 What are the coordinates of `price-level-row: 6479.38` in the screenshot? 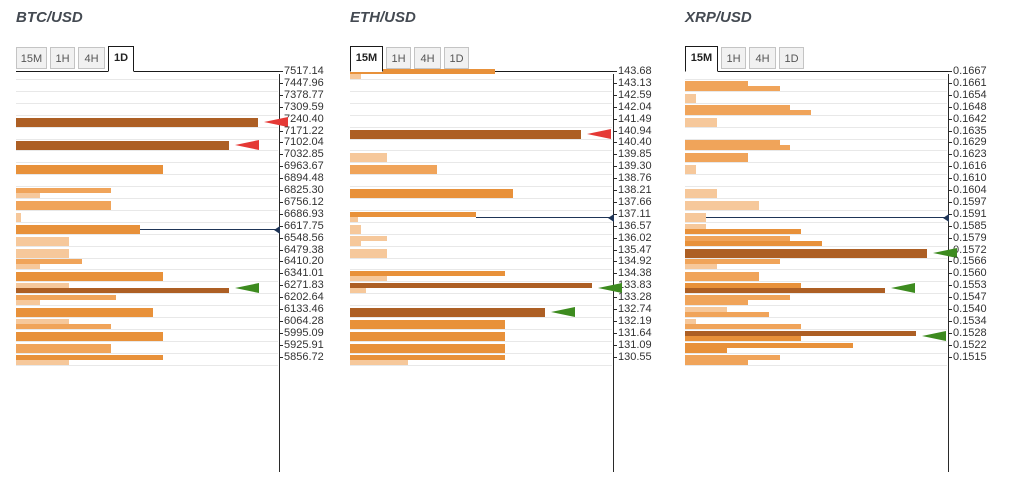 It's located at (175, 251).